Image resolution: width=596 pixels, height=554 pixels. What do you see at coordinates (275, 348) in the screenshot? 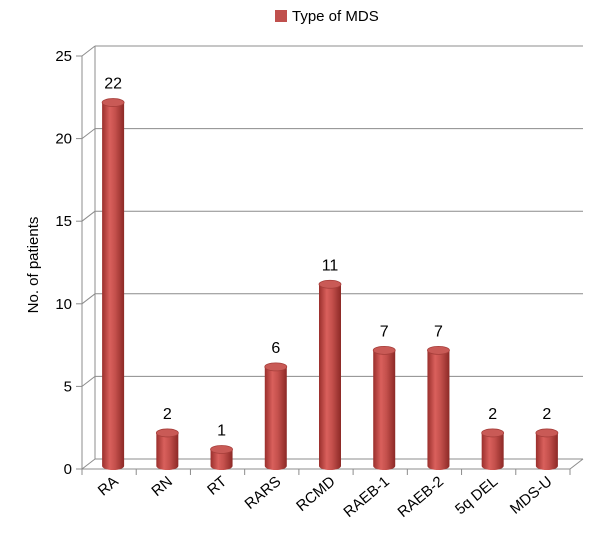
I see `data-label: 6` at bounding box center [275, 348].